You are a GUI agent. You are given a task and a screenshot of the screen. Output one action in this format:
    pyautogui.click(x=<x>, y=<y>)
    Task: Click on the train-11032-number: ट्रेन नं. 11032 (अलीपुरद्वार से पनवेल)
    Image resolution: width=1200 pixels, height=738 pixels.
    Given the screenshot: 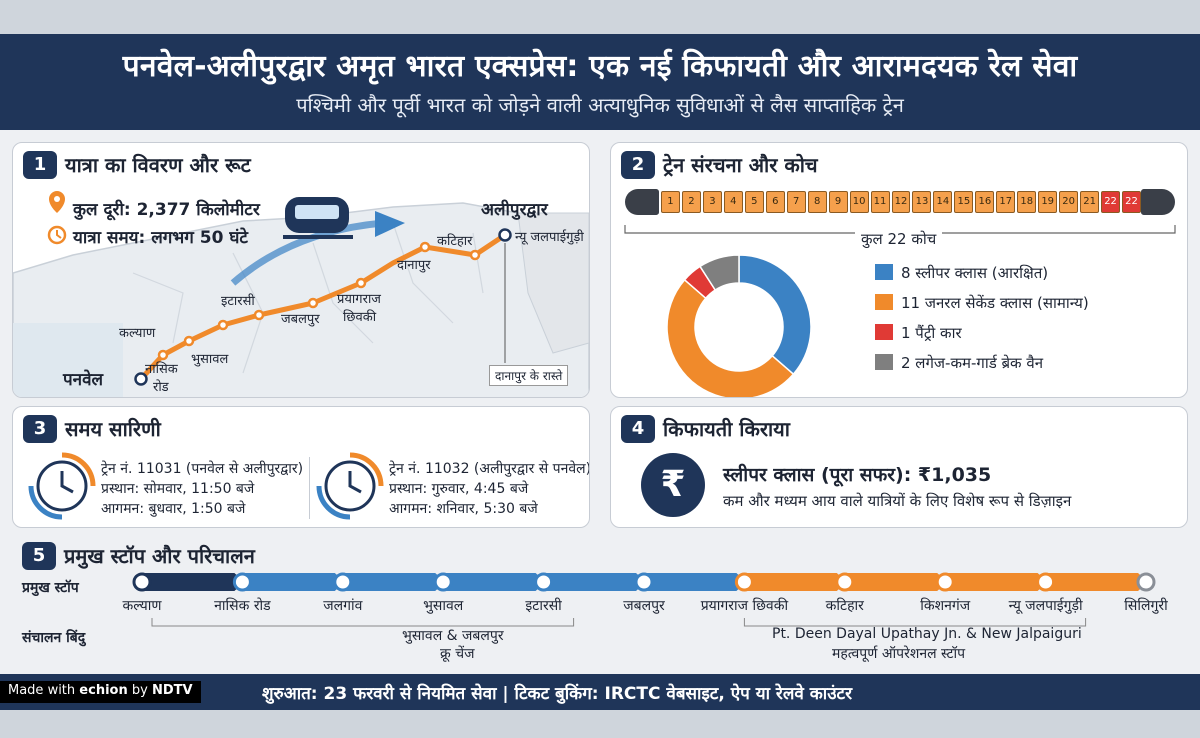 What is the action you would take?
    pyautogui.click(x=489, y=469)
    